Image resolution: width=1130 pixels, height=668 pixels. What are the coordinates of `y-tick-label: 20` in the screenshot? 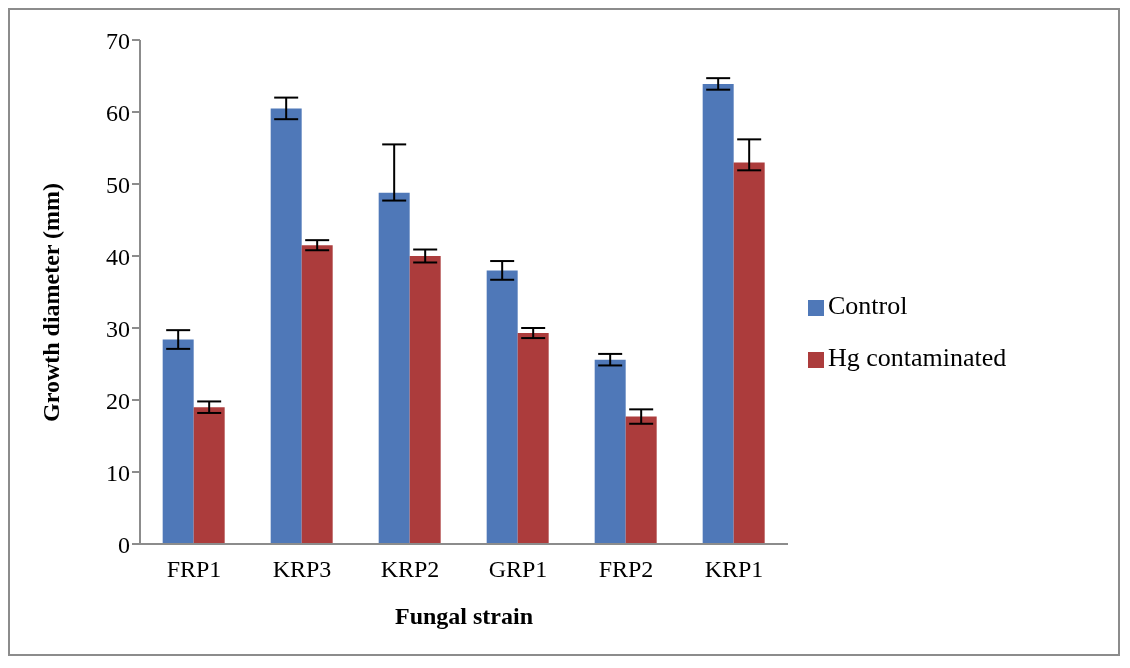 It's located at (118, 400).